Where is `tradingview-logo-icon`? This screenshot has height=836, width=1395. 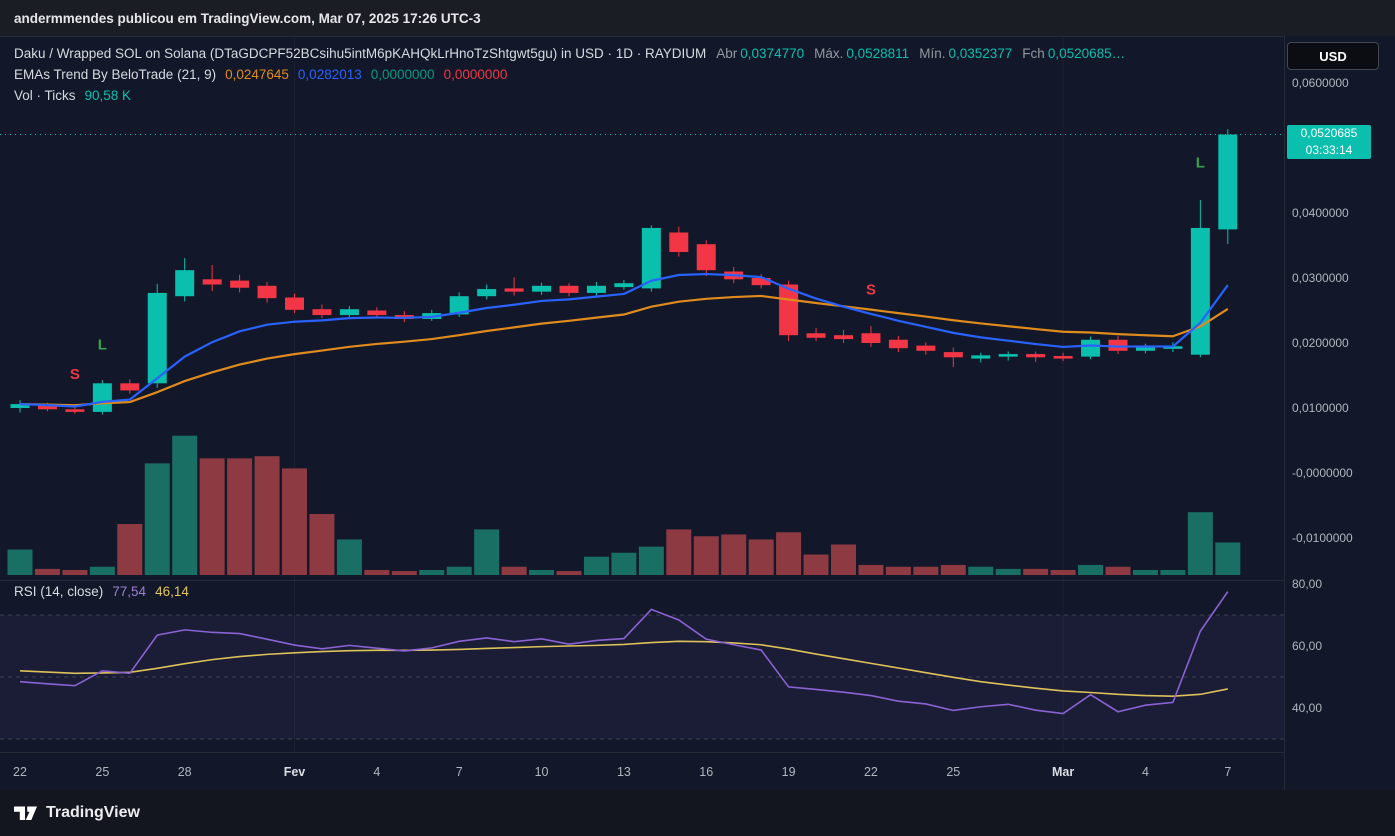 tradingview-logo-icon is located at coordinates (26, 813).